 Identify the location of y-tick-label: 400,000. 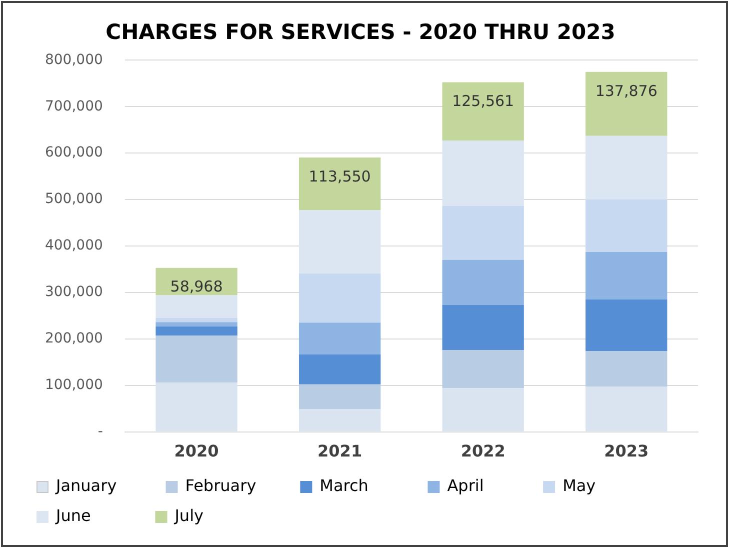
(73, 246).